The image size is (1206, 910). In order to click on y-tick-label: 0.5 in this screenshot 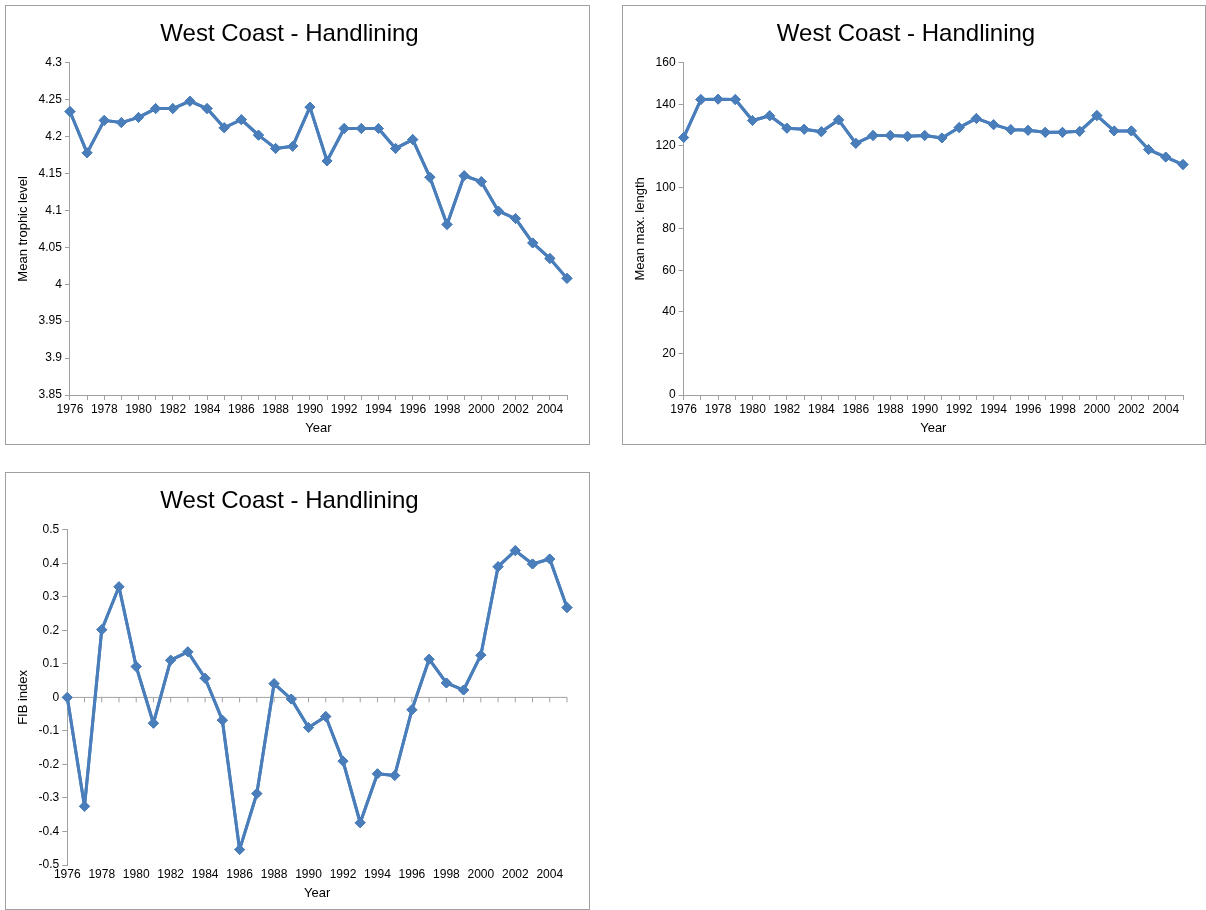, I will do `click(51, 529)`.